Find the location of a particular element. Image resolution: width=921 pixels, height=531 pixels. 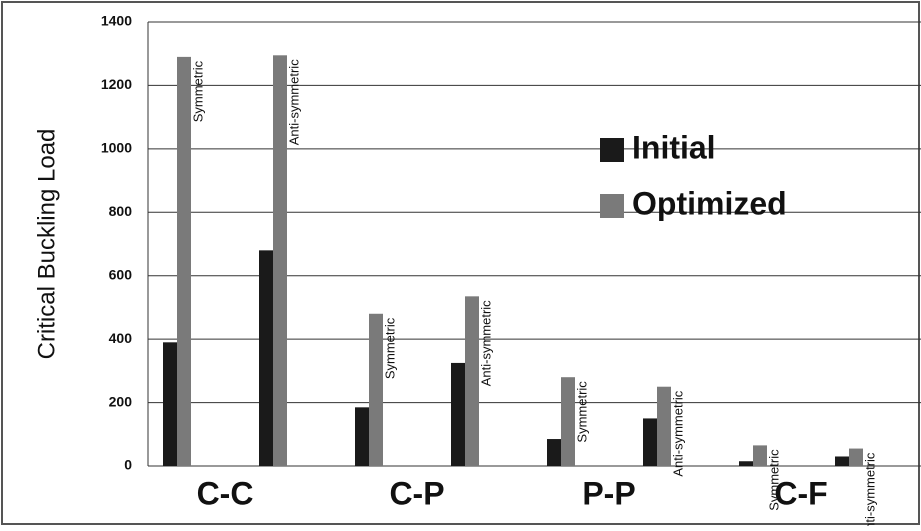

y-tick-label: 1400 is located at coordinates (116, 21).